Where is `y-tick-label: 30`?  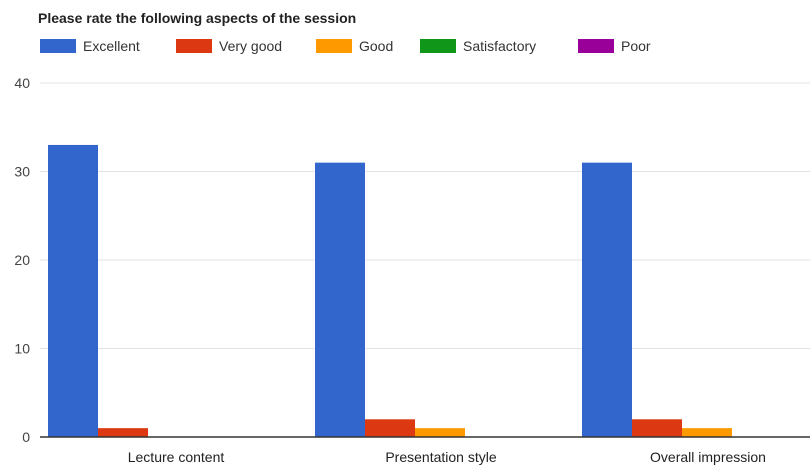
y-tick-label: 30 is located at coordinates (22, 172).